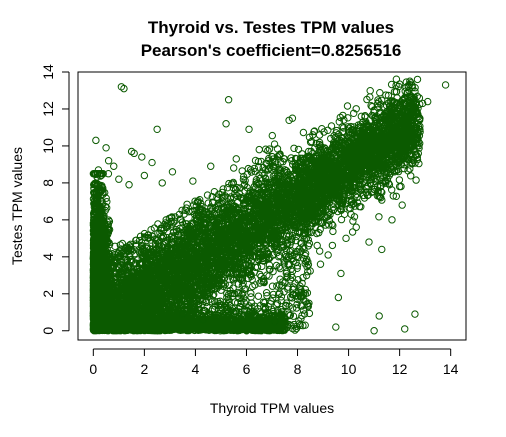  Describe the element at coordinates (271, 27) in the screenshot. I see `chart-title: Thyroid vs. Testes TPM values` at that location.